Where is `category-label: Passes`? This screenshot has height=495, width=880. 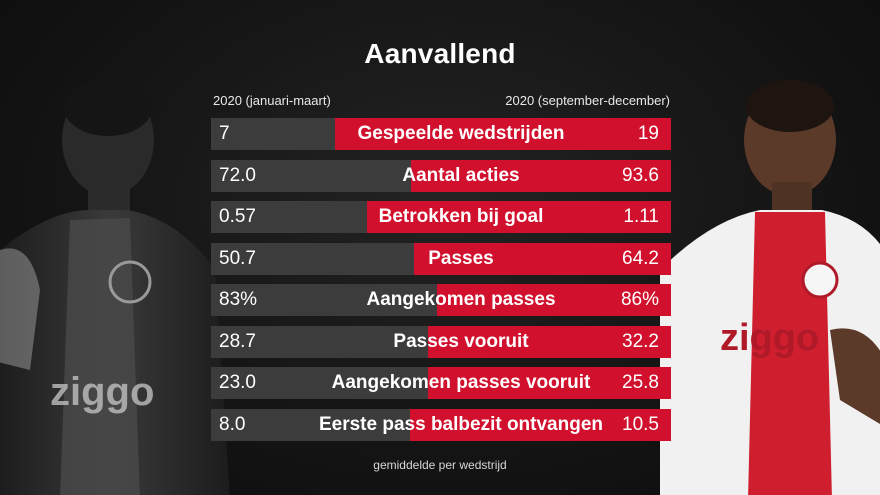 category-label: Passes is located at coordinates (461, 258).